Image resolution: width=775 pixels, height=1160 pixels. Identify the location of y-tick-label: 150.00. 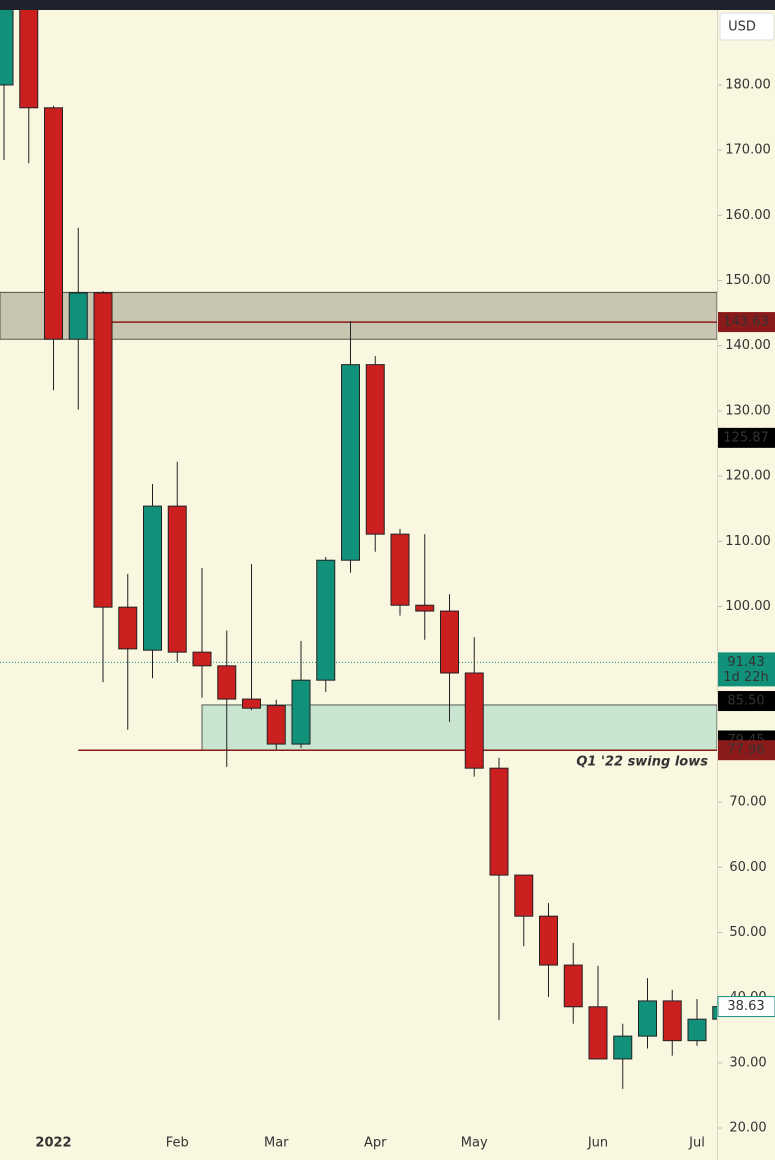
(748, 280).